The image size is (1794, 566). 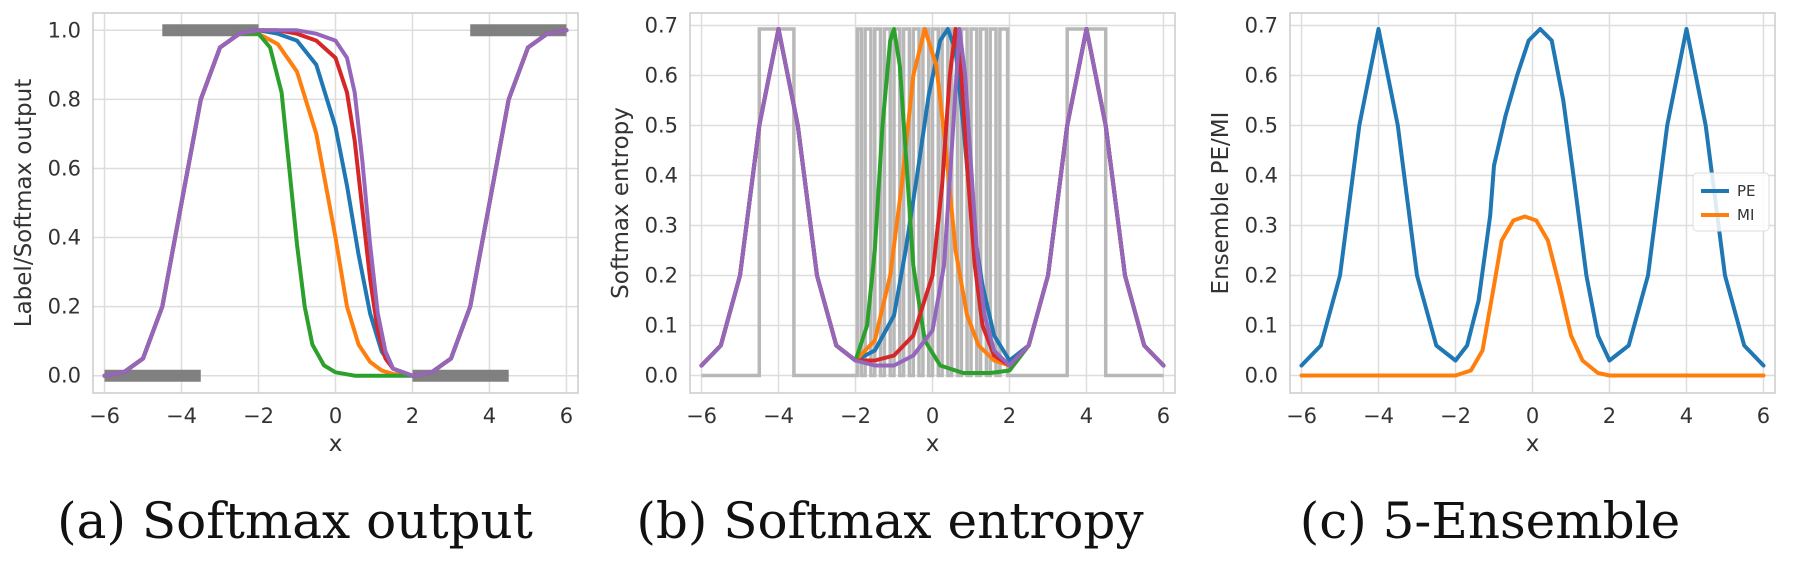 I want to click on legend: PE MI, so click(x=1731, y=202).